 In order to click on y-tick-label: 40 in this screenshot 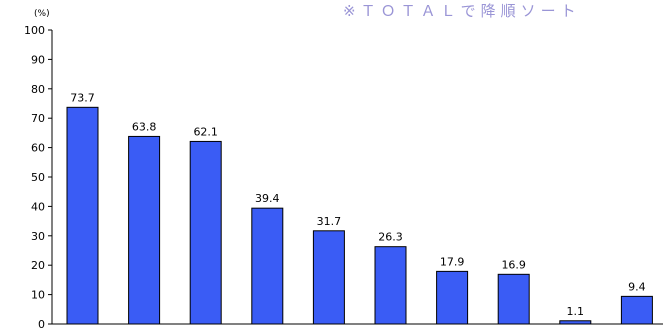, I will do `click(38, 206)`.